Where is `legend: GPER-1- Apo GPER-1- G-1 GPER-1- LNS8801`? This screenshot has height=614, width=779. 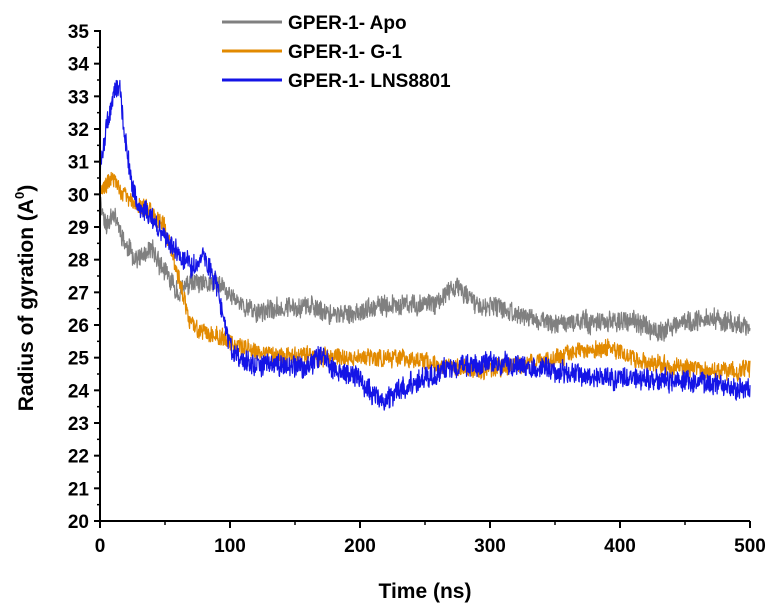
legend: GPER-1- Apo GPER-1- G-1 GPER-1- LNS8801 is located at coordinates (336, 52).